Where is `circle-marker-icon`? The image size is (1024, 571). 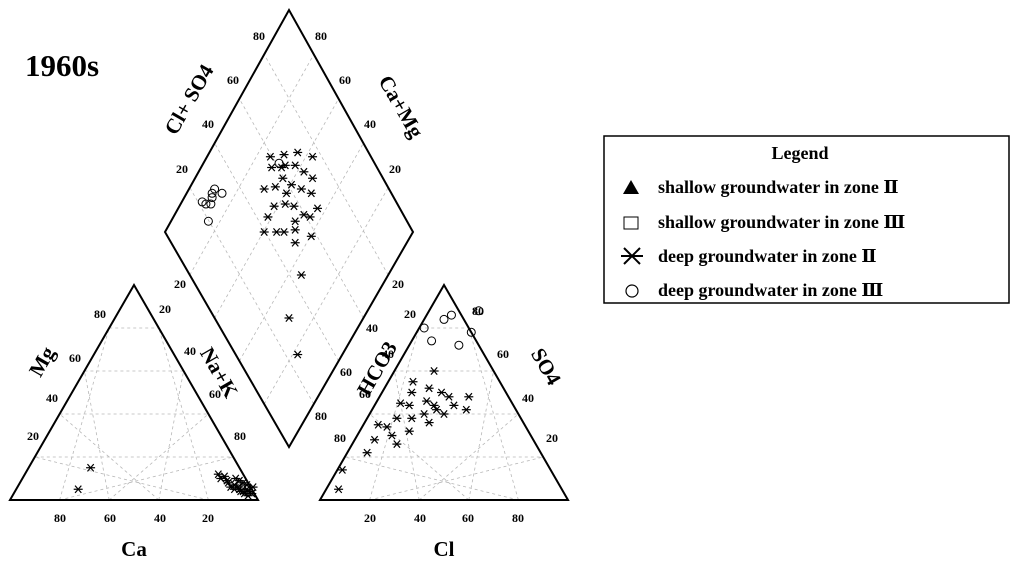 circle-marker-icon is located at coordinates (632, 291).